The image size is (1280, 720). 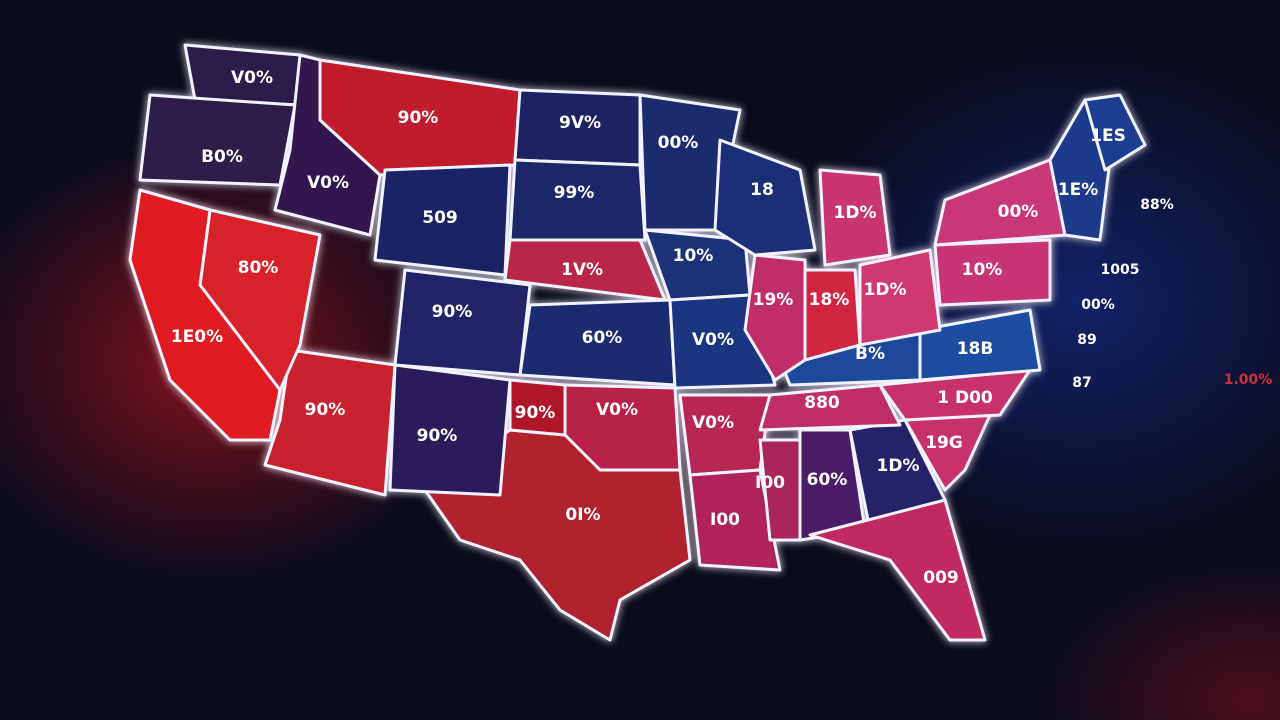 I want to click on state-label: B0%, so click(x=222, y=157).